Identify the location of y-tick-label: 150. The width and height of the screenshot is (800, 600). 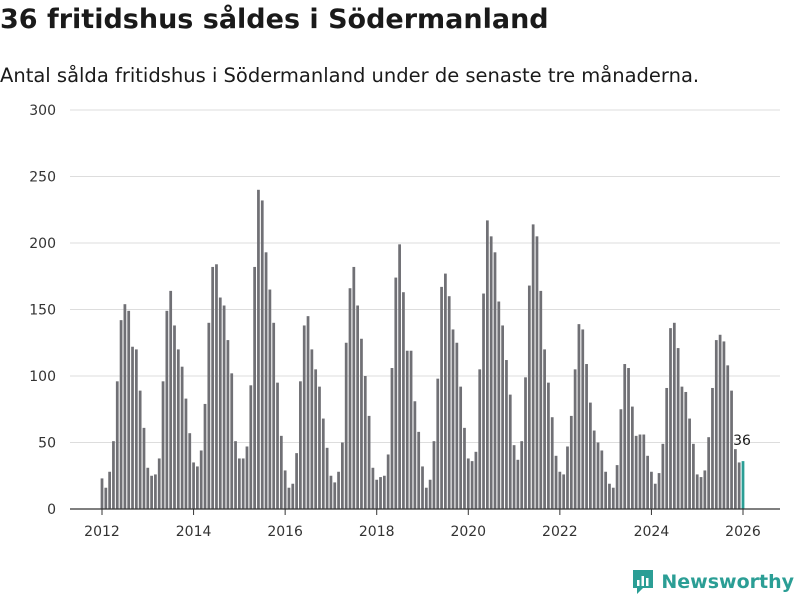
(42, 311).